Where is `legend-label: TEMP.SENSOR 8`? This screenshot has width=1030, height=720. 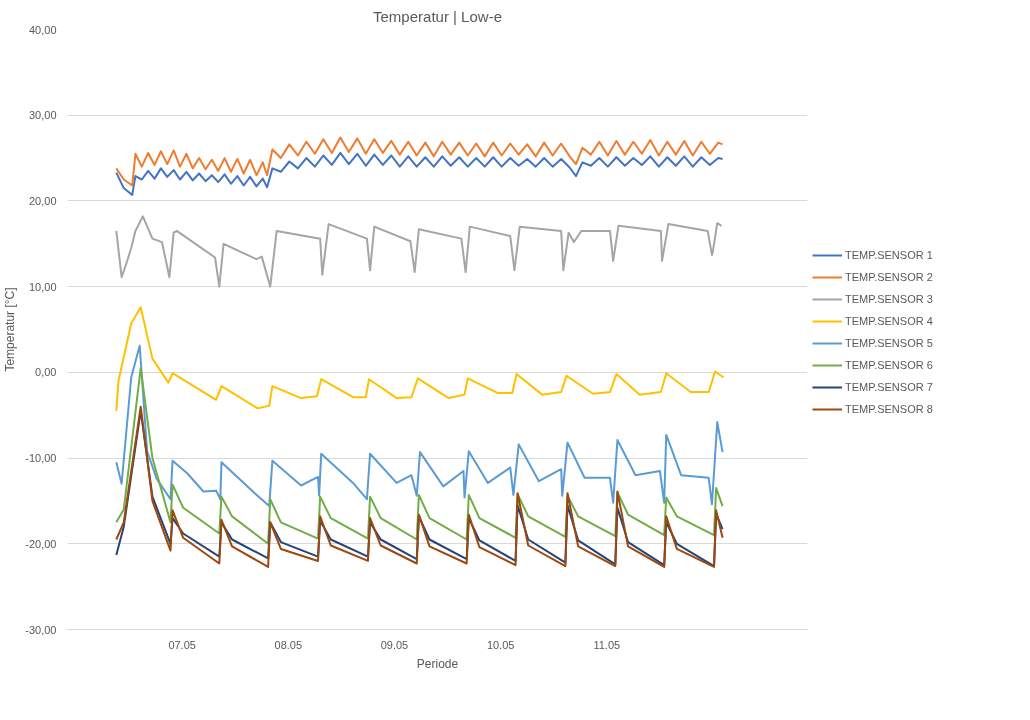 legend-label: TEMP.SENSOR 8 is located at coordinates (889, 409).